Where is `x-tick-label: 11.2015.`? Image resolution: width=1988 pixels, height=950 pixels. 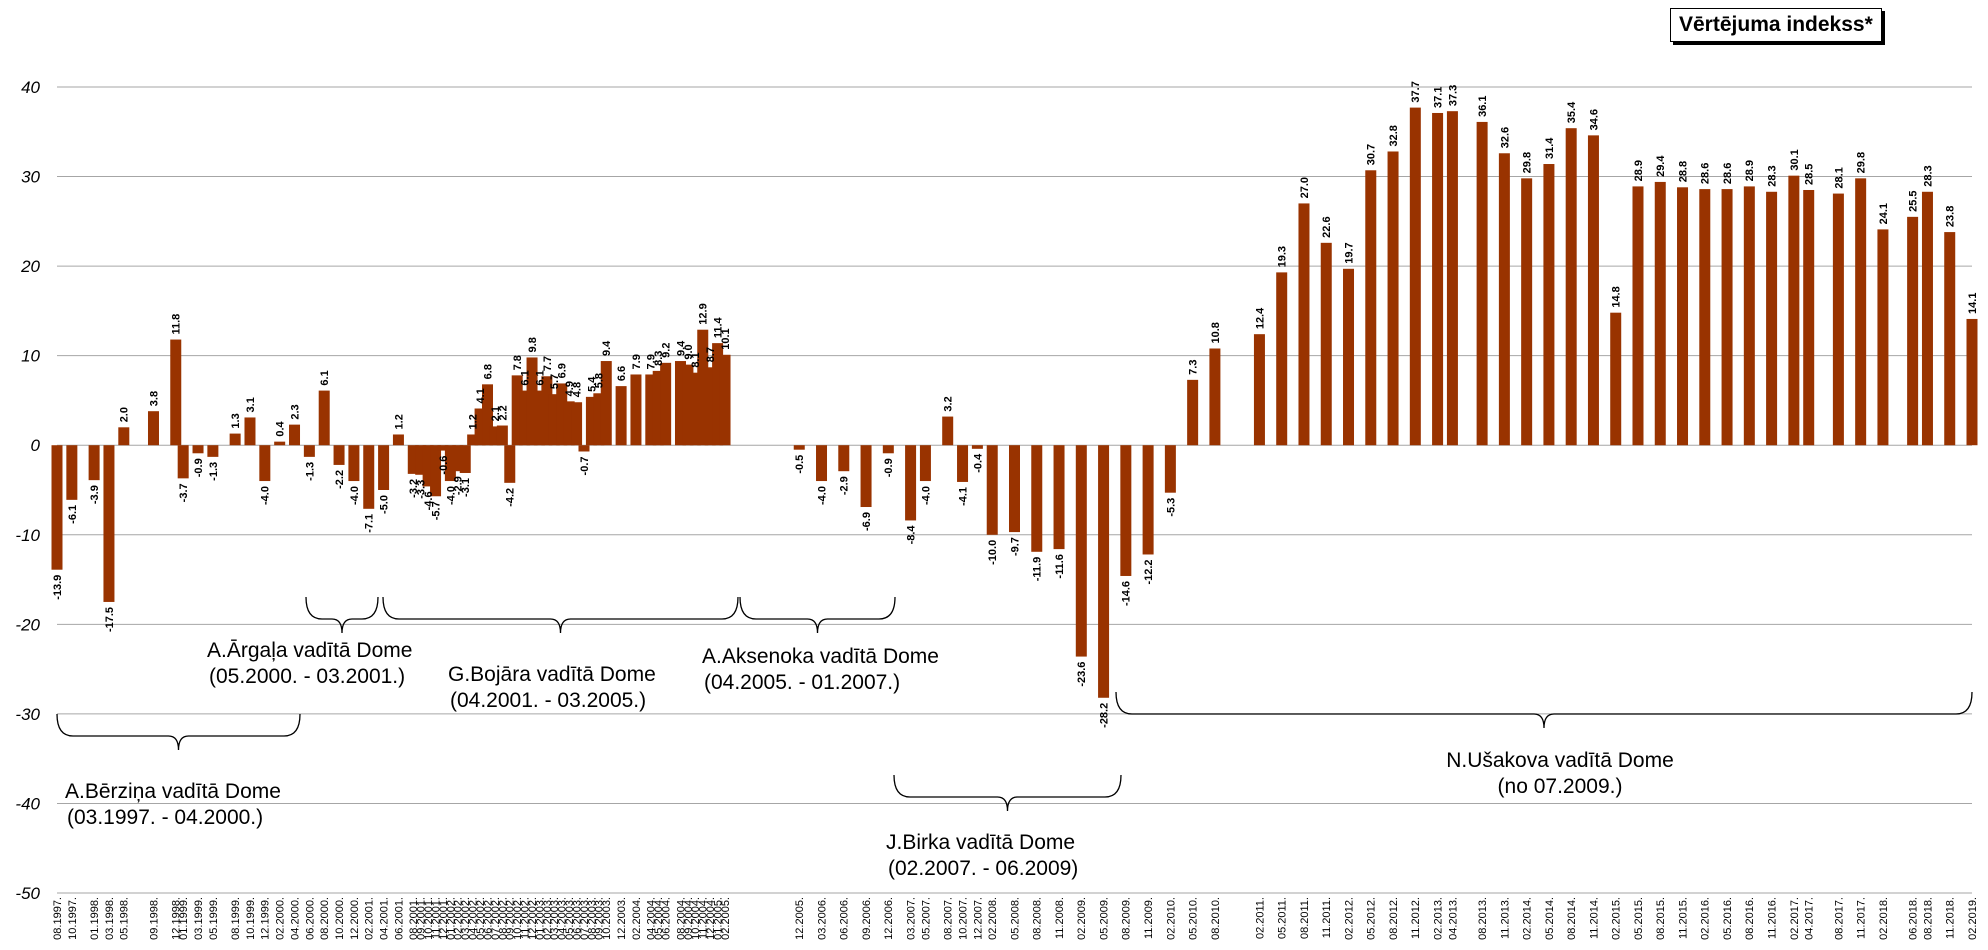
x-tick-label: 11.2015. is located at coordinates (1683, 918).